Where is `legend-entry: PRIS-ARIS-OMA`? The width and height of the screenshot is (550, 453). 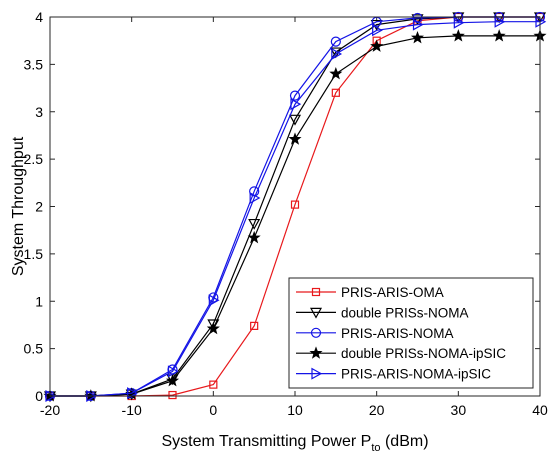 legend-entry: PRIS-ARIS-OMA is located at coordinates (370, 292).